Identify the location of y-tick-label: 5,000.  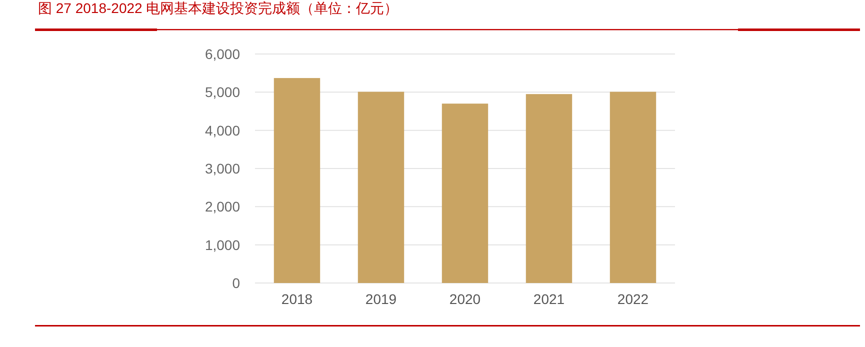
(222, 92).